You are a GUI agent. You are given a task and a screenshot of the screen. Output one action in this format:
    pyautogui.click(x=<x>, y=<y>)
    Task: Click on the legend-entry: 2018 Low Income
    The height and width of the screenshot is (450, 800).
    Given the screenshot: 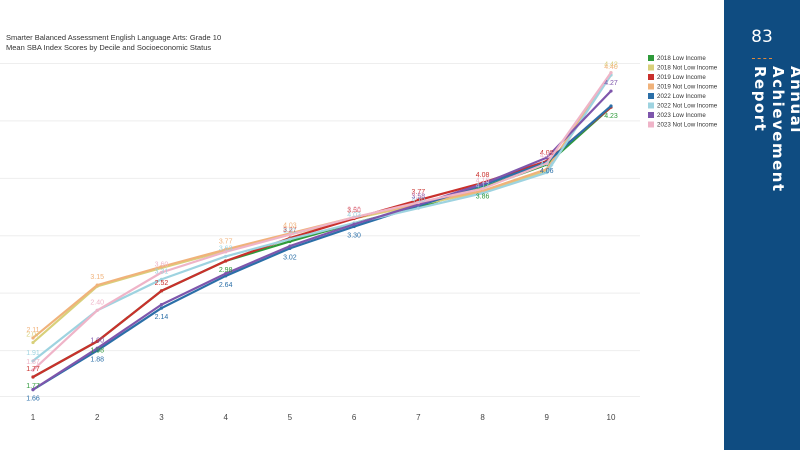 What is the action you would take?
    pyautogui.click(x=681, y=58)
    